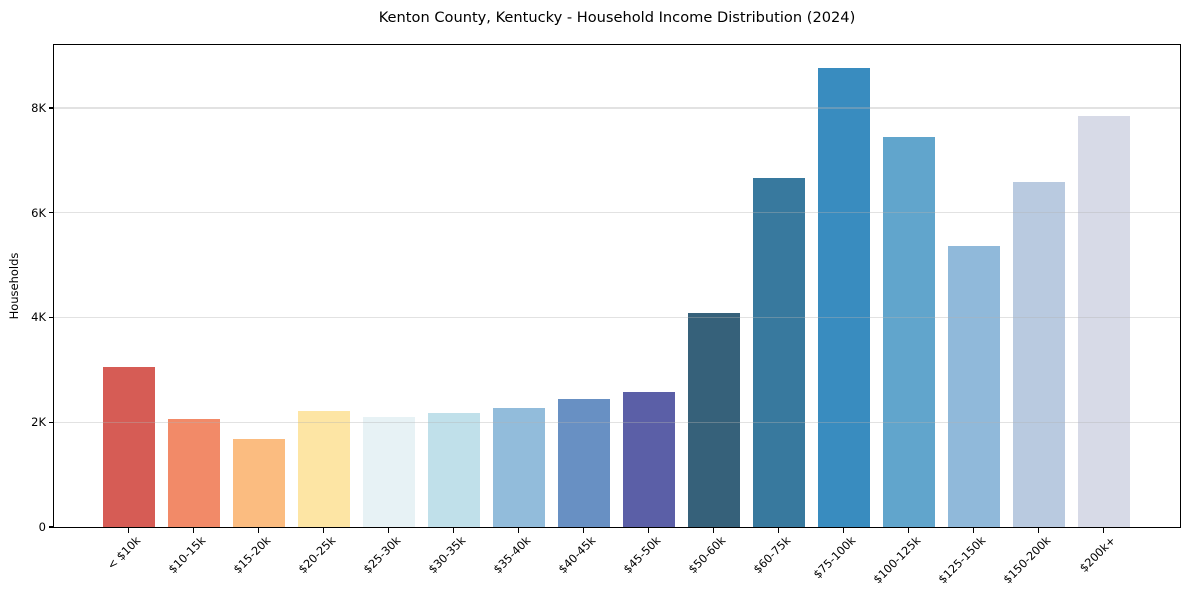  I want to click on x-tick-label-$100-125k: $100-125k, so click(896, 560).